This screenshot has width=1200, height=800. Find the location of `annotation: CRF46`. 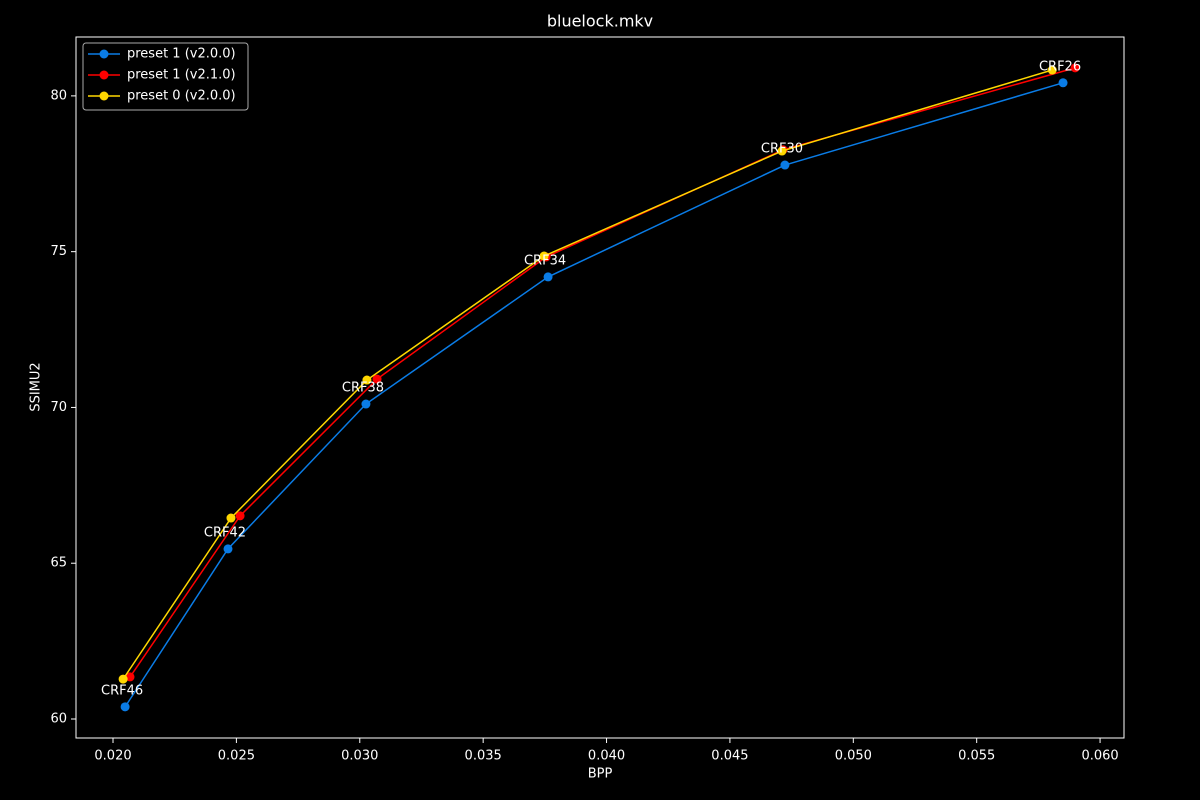

annotation: CRF46 is located at coordinates (122, 690).